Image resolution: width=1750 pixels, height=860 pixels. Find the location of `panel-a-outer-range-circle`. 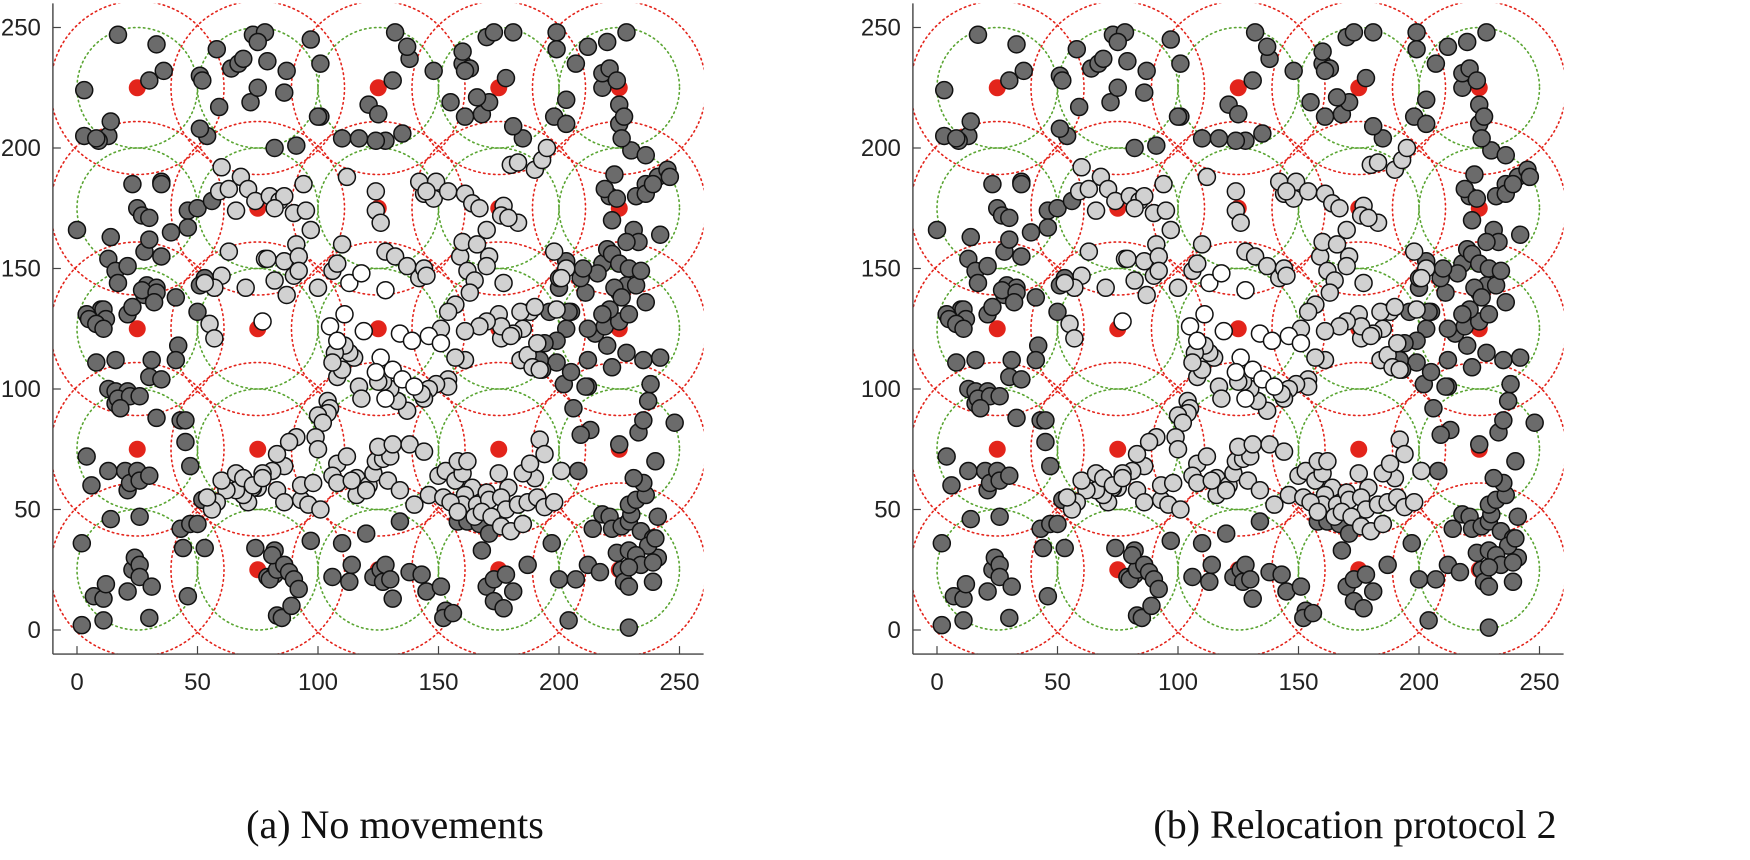

panel-a-outer-range-circle is located at coordinates (499, 208).